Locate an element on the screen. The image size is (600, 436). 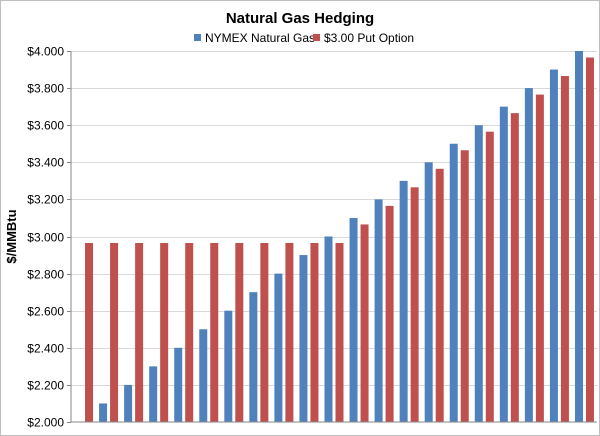
y-tick-label: $3.400 is located at coordinates (45, 163).